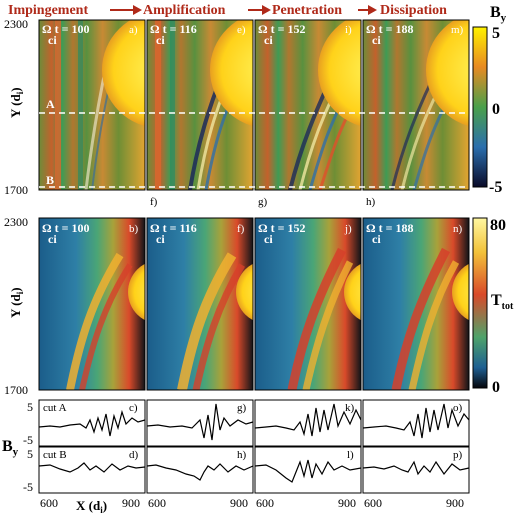 Image resolution: width=520 pixels, height=520 pixels. Describe the element at coordinates (480, 107) in the screenshot. I see `by-colorbar` at that location.